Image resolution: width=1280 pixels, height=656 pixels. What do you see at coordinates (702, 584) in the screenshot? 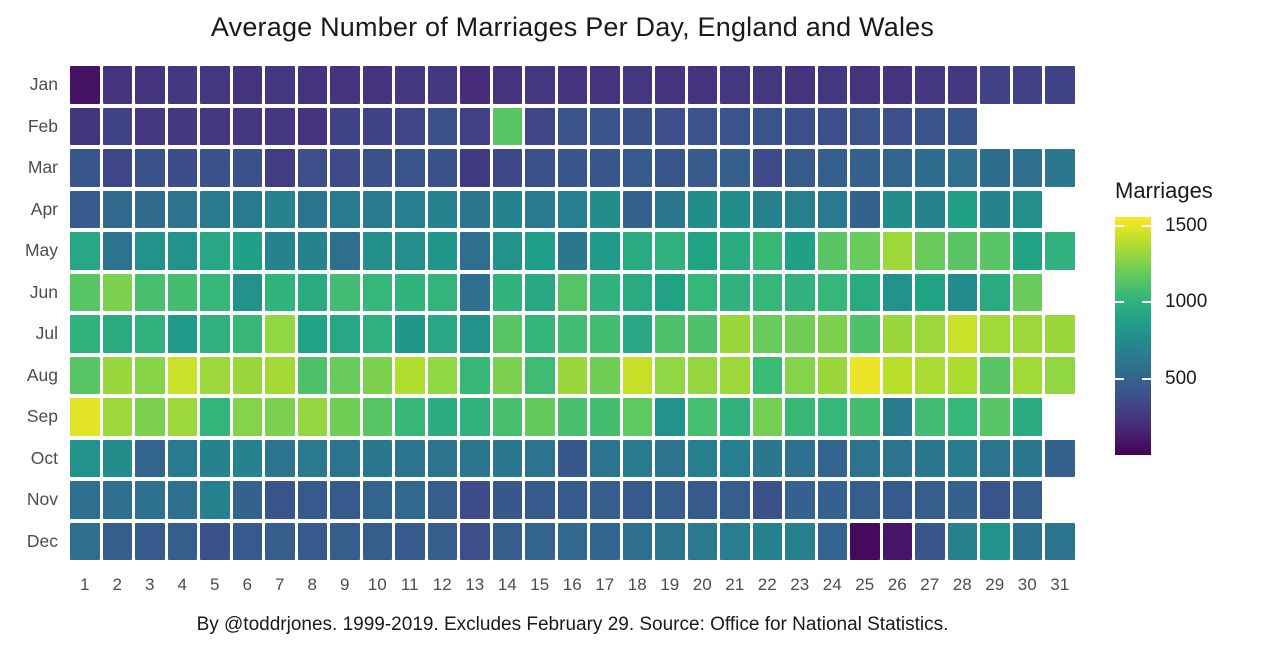
I see `x-axis-label-day-20: 20` at bounding box center [702, 584].